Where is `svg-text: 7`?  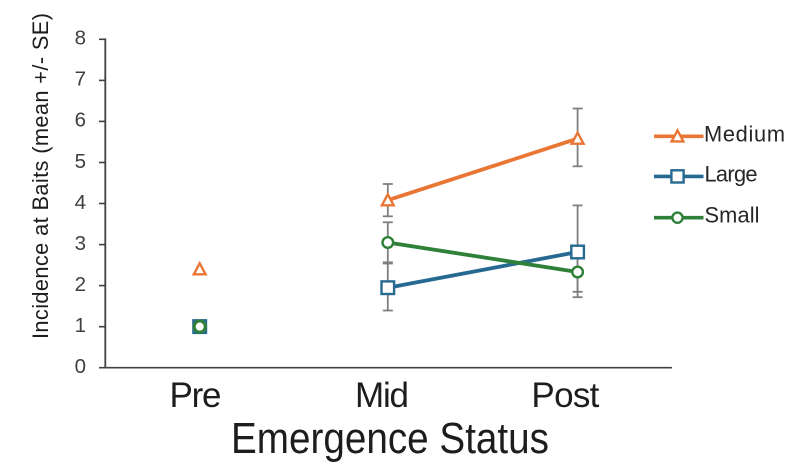 svg-text: 7 is located at coordinates (80, 79).